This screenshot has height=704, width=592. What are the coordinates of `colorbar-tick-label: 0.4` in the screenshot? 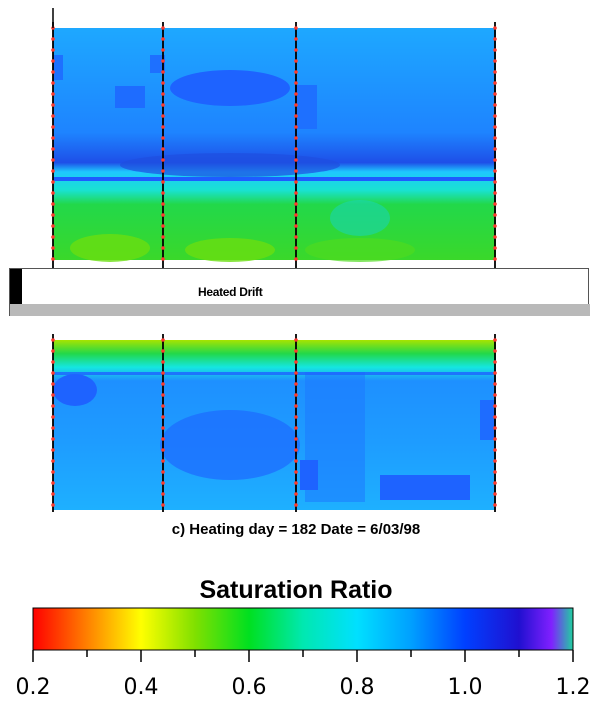 It's located at (141, 687).